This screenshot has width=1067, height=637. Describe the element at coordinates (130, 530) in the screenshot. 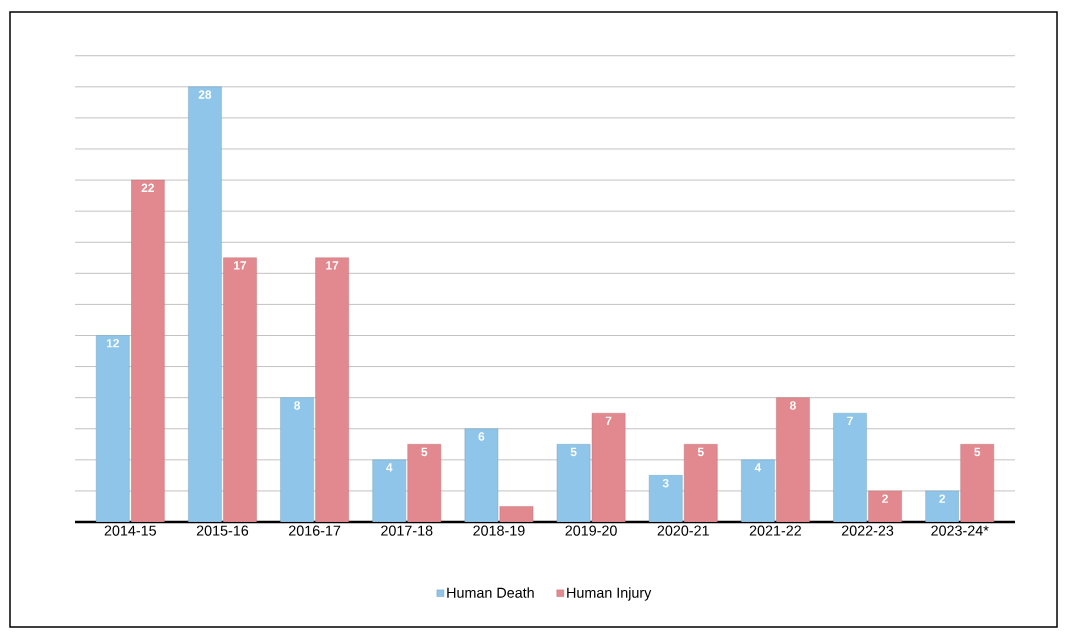

I see `x-tick-label: 2014-15` at that location.